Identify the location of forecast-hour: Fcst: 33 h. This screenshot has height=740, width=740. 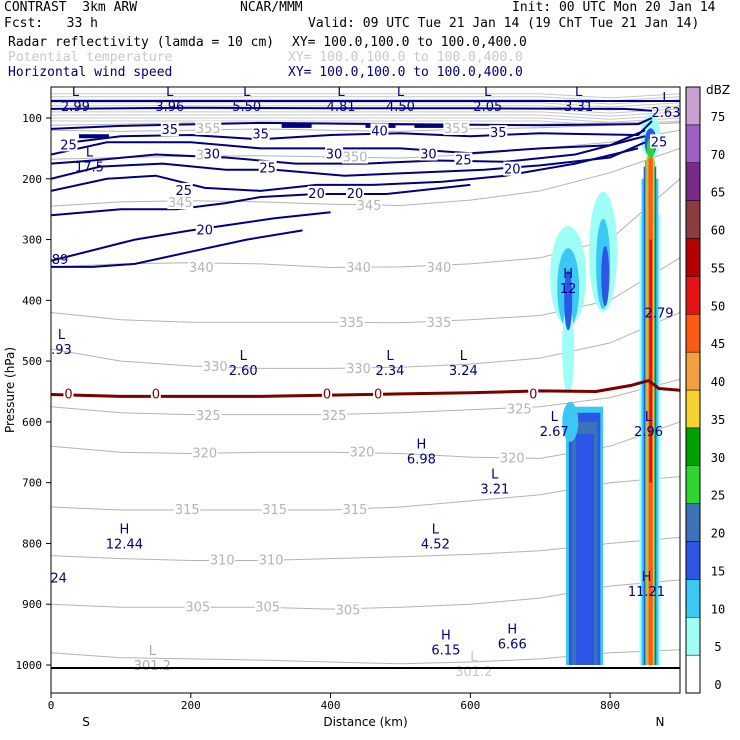
(51, 23).